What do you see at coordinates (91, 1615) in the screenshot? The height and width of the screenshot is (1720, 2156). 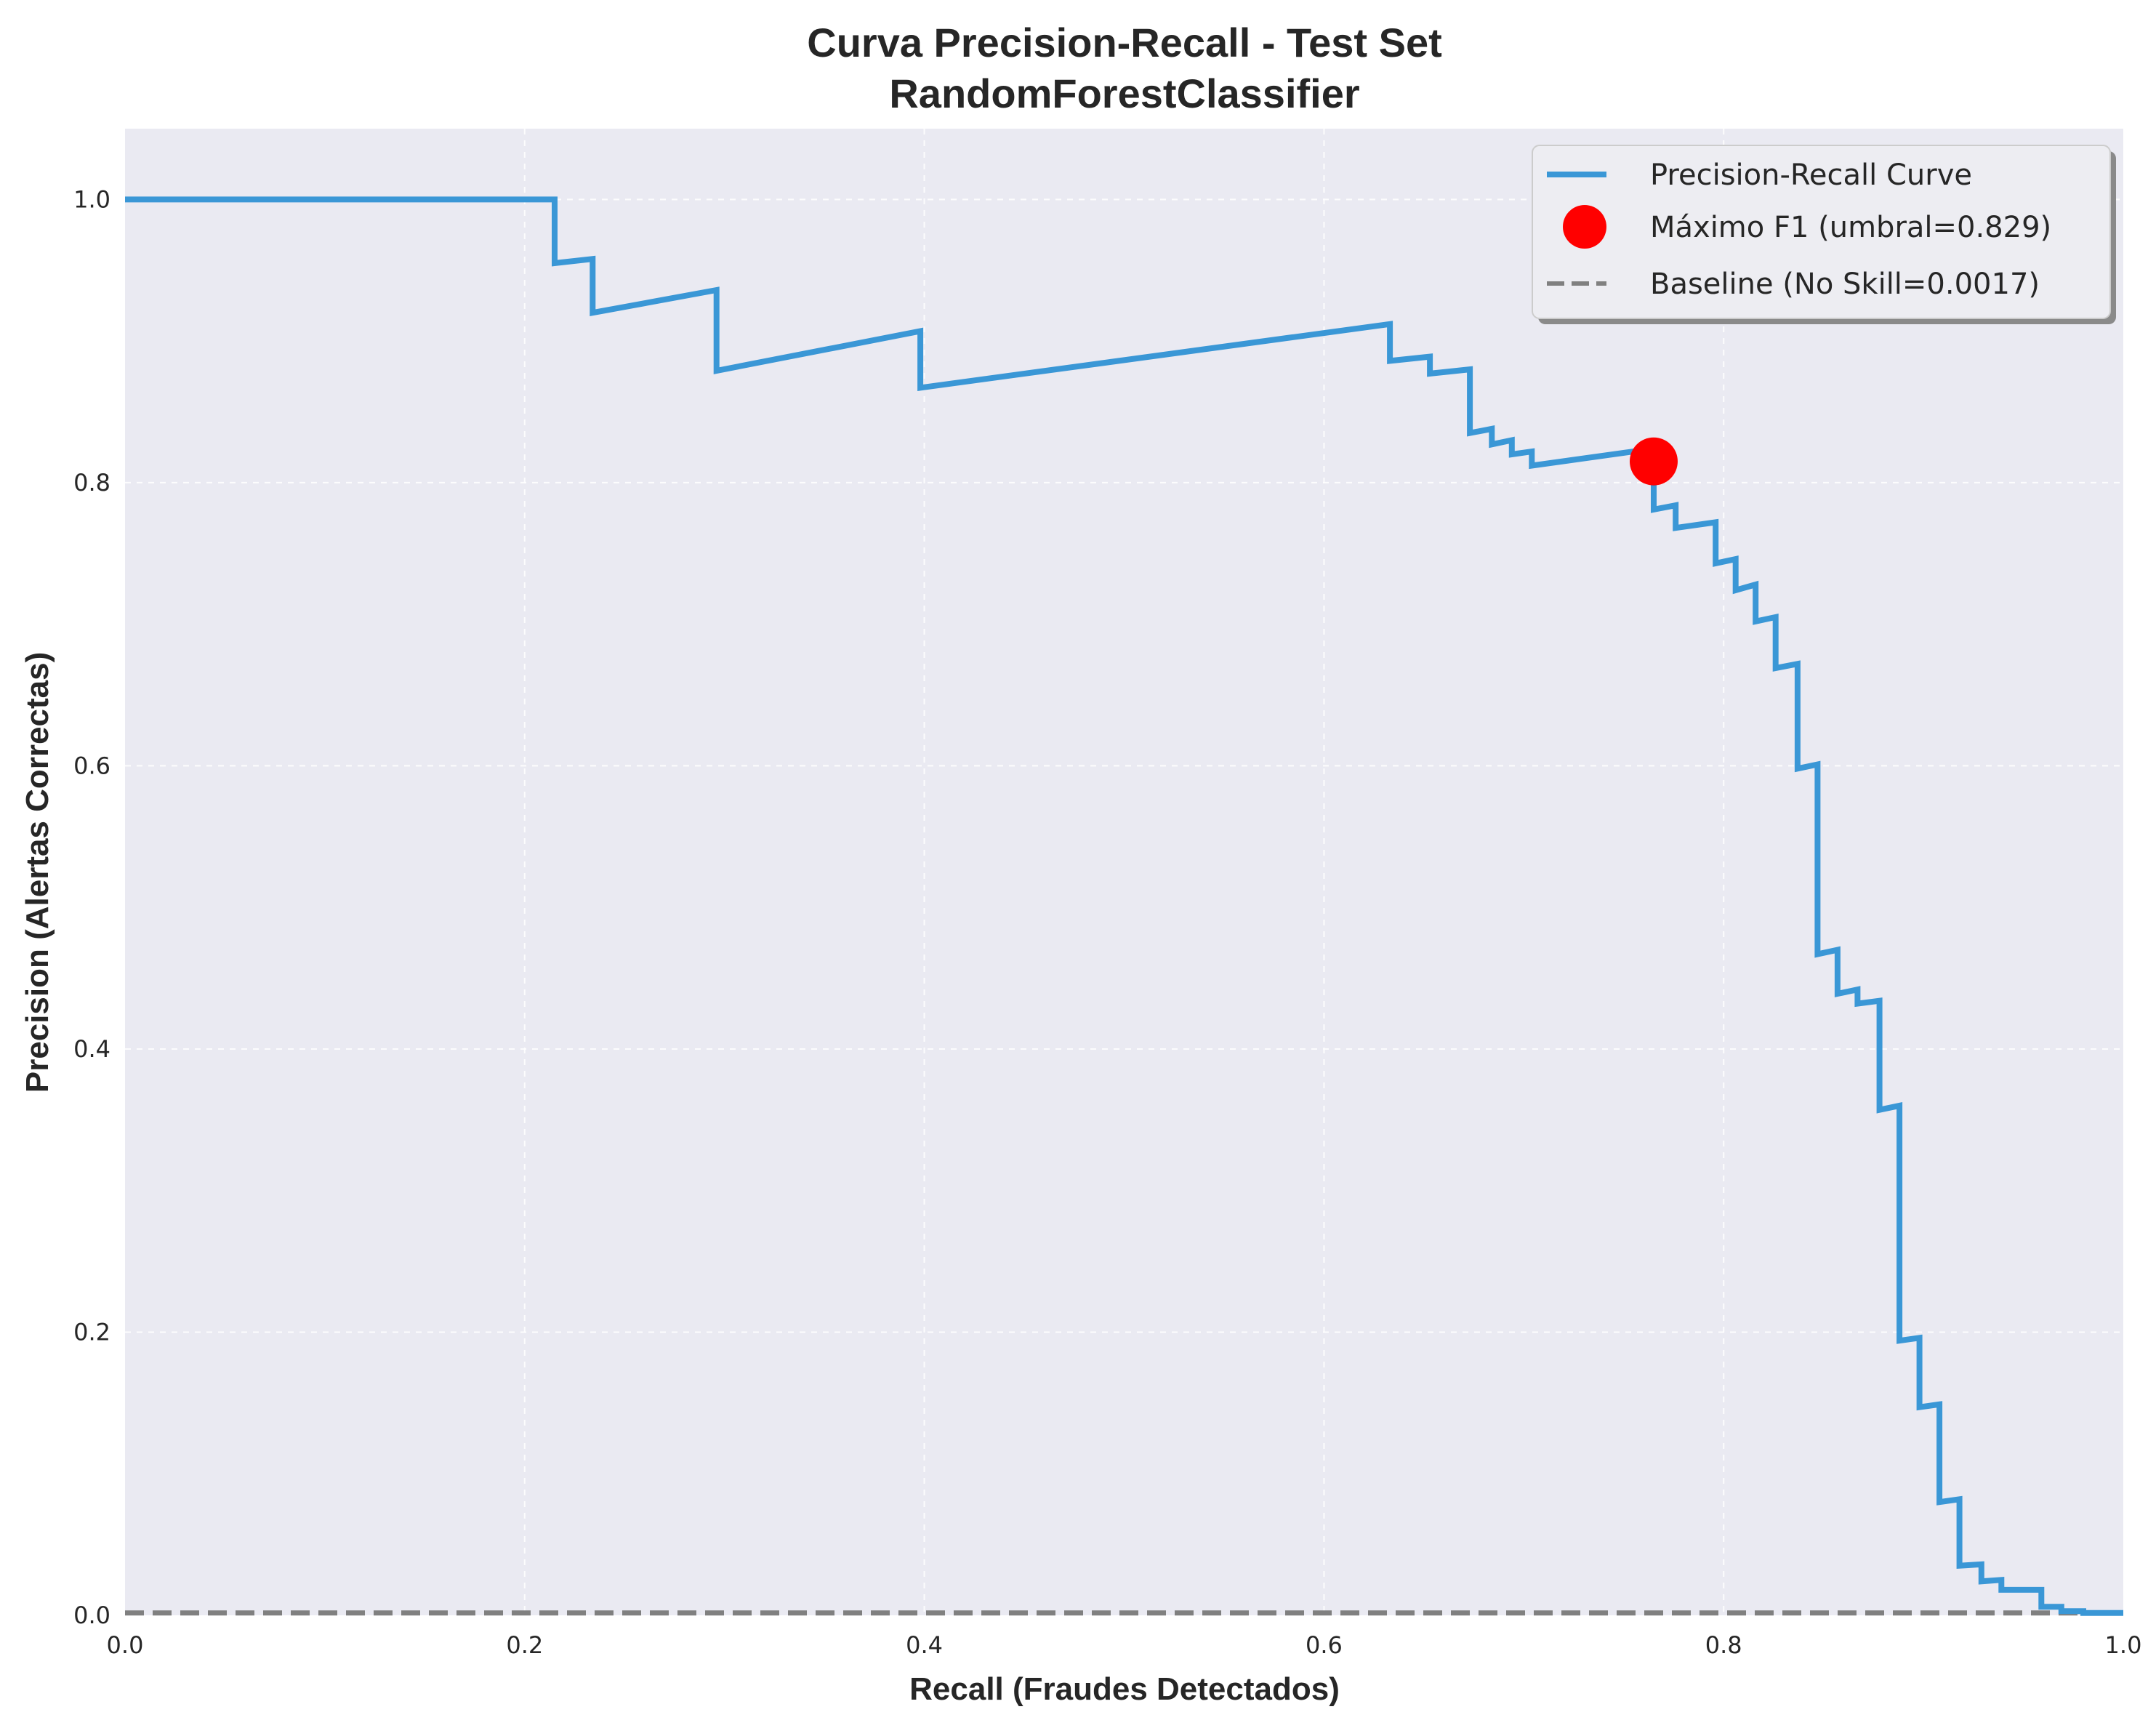 I see `y-tick-label: 0.0` at bounding box center [91, 1615].